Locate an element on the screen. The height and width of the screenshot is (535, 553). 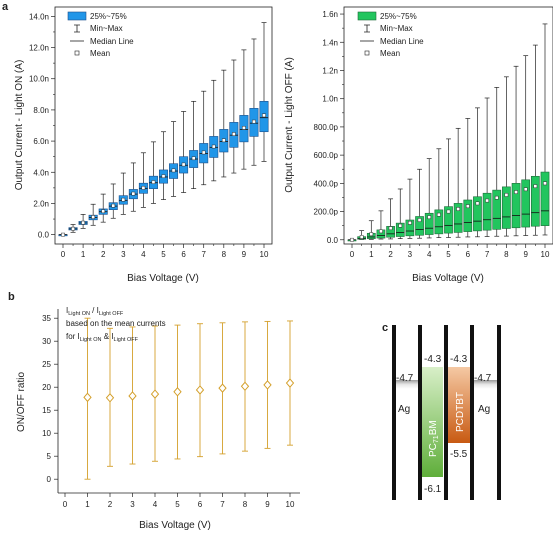
x-axis-label-light-off: Bias Voltage (V) is located at coordinates (448, 278).